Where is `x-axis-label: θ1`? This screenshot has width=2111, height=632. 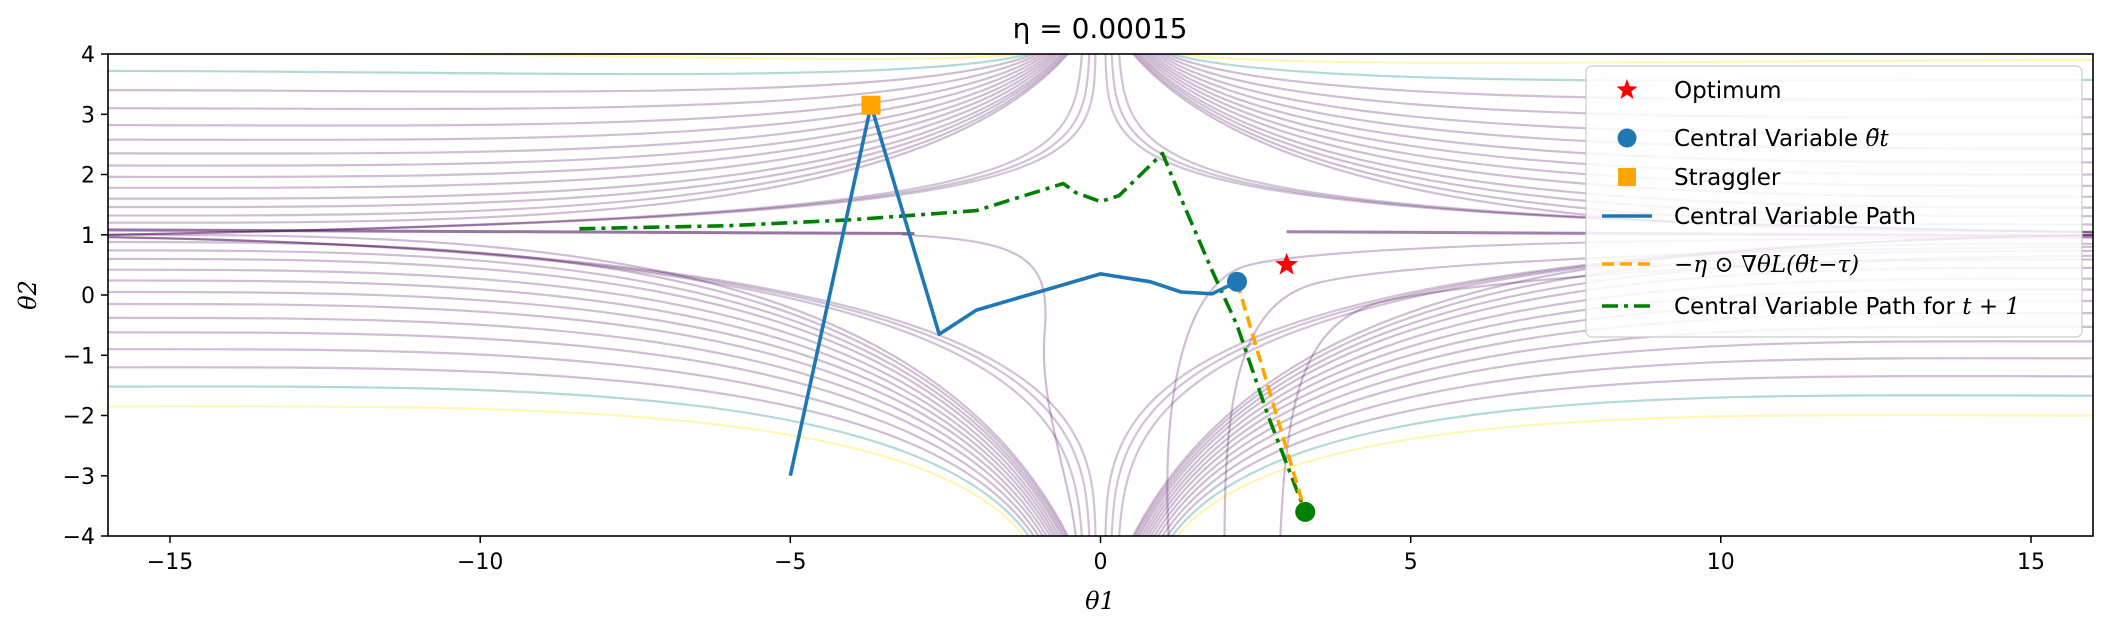 x-axis-label: θ1 is located at coordinates (1100, 601).